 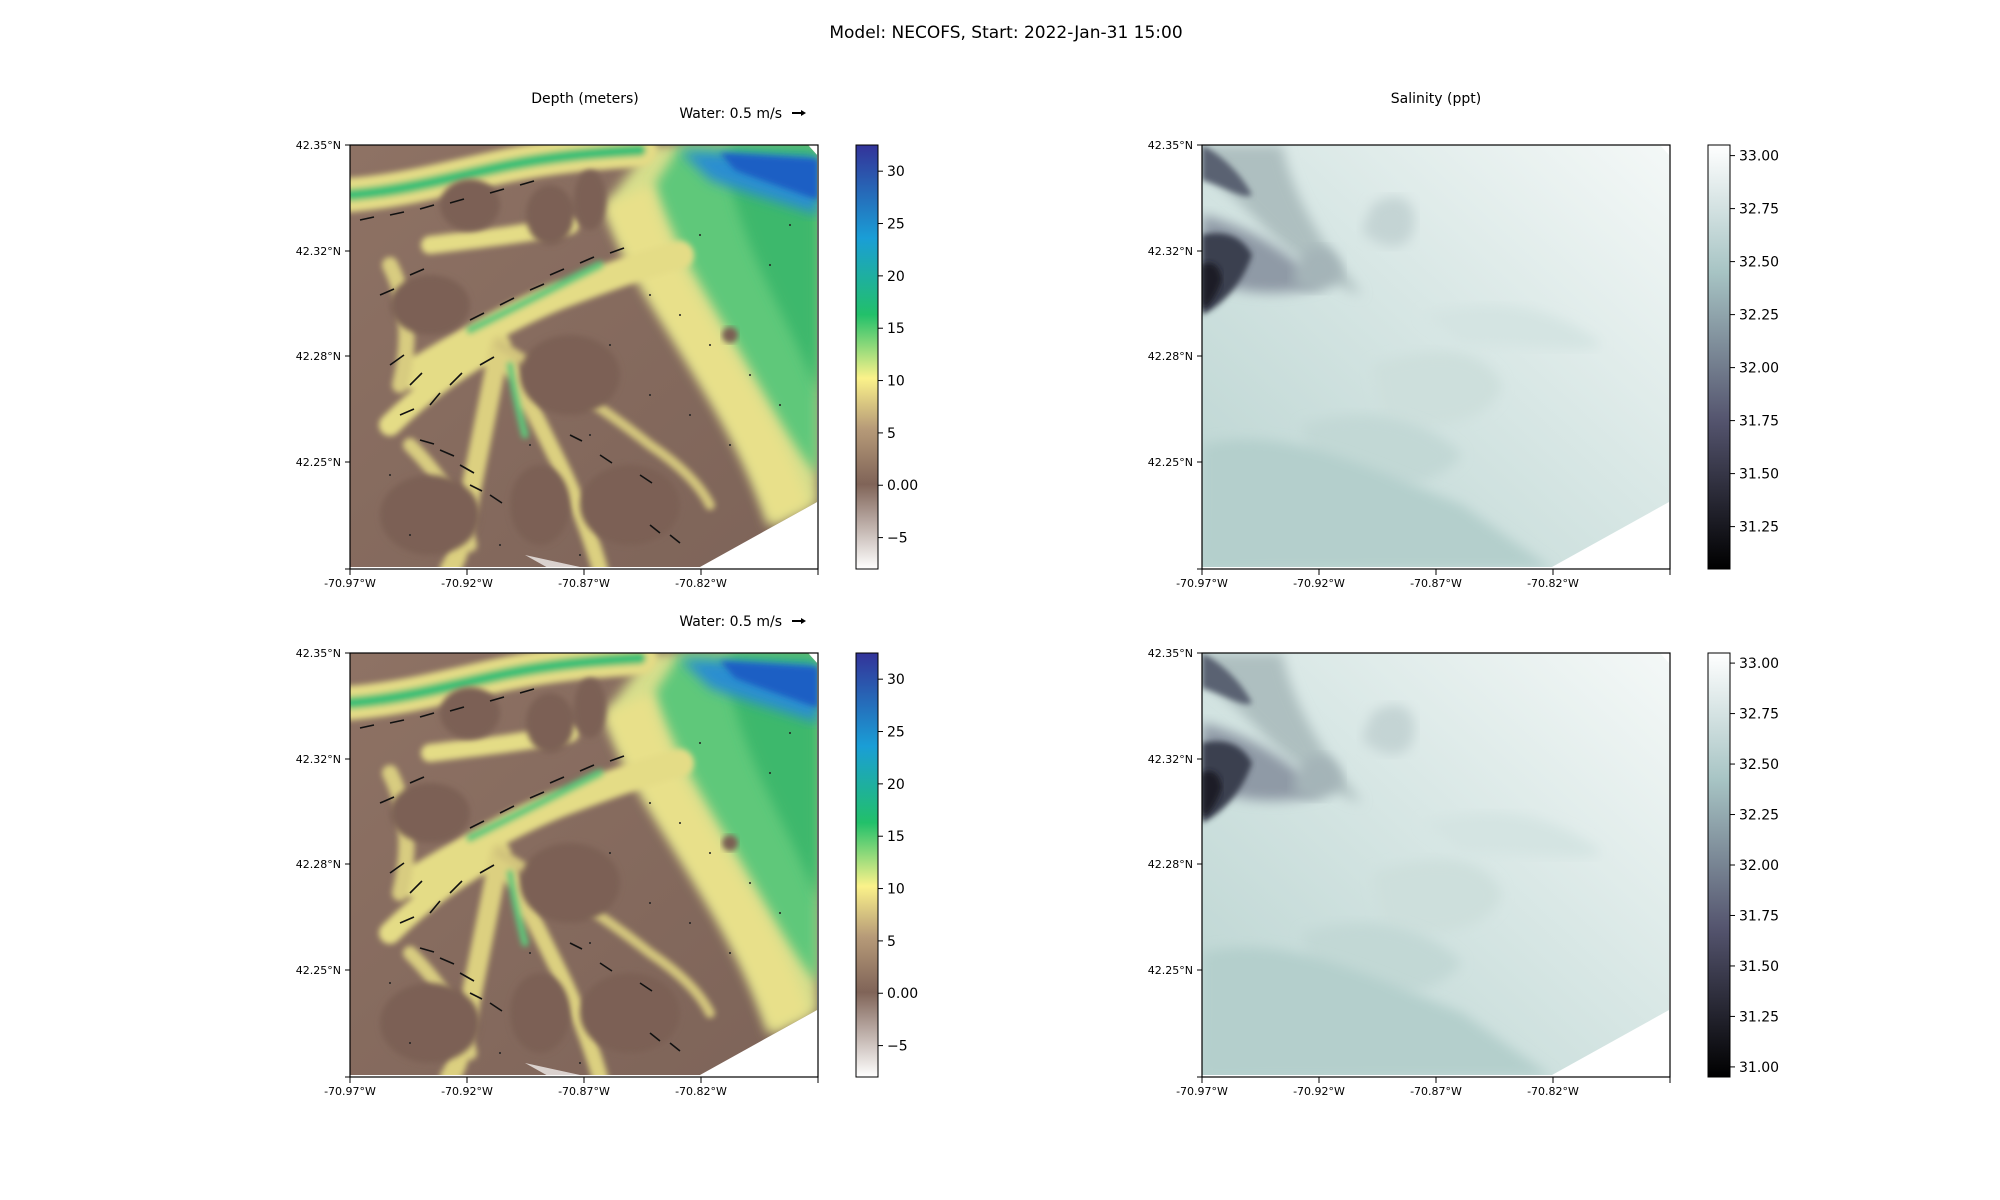 I want to click on salinity-column-title: Salinity (ppt), so click(x=1436, y=99).